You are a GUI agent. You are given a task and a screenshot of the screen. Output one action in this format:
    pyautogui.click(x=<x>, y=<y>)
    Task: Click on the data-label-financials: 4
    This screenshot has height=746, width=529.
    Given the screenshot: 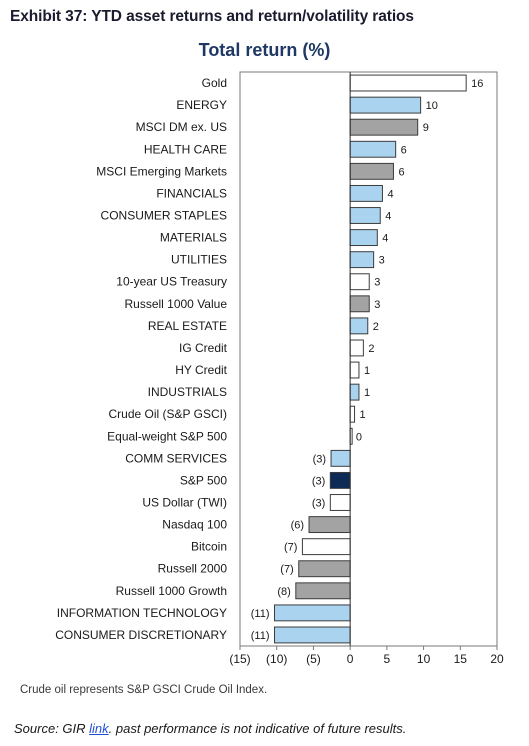 What is the action you would take?
    pyautogui.click(x=390, y=194)
    